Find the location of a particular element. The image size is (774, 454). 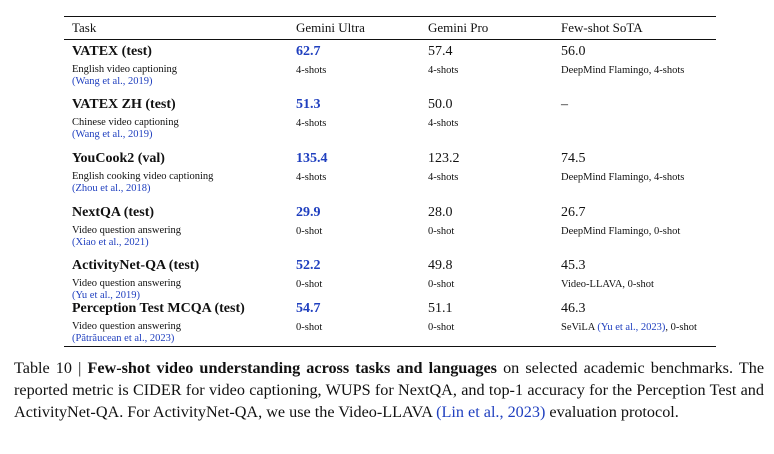

gemini-pro-score: 49.8 is located at coordinates (440, 265).